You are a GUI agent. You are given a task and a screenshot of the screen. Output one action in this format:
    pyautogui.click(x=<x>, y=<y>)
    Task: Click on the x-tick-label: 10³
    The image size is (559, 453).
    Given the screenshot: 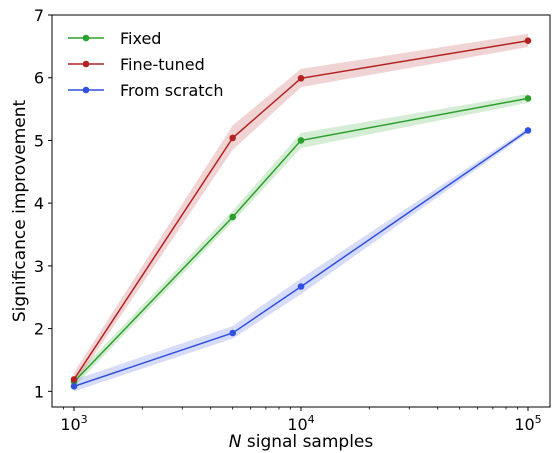 What is the action you would take?
    pyautogui.click(x=73, y=423)
    